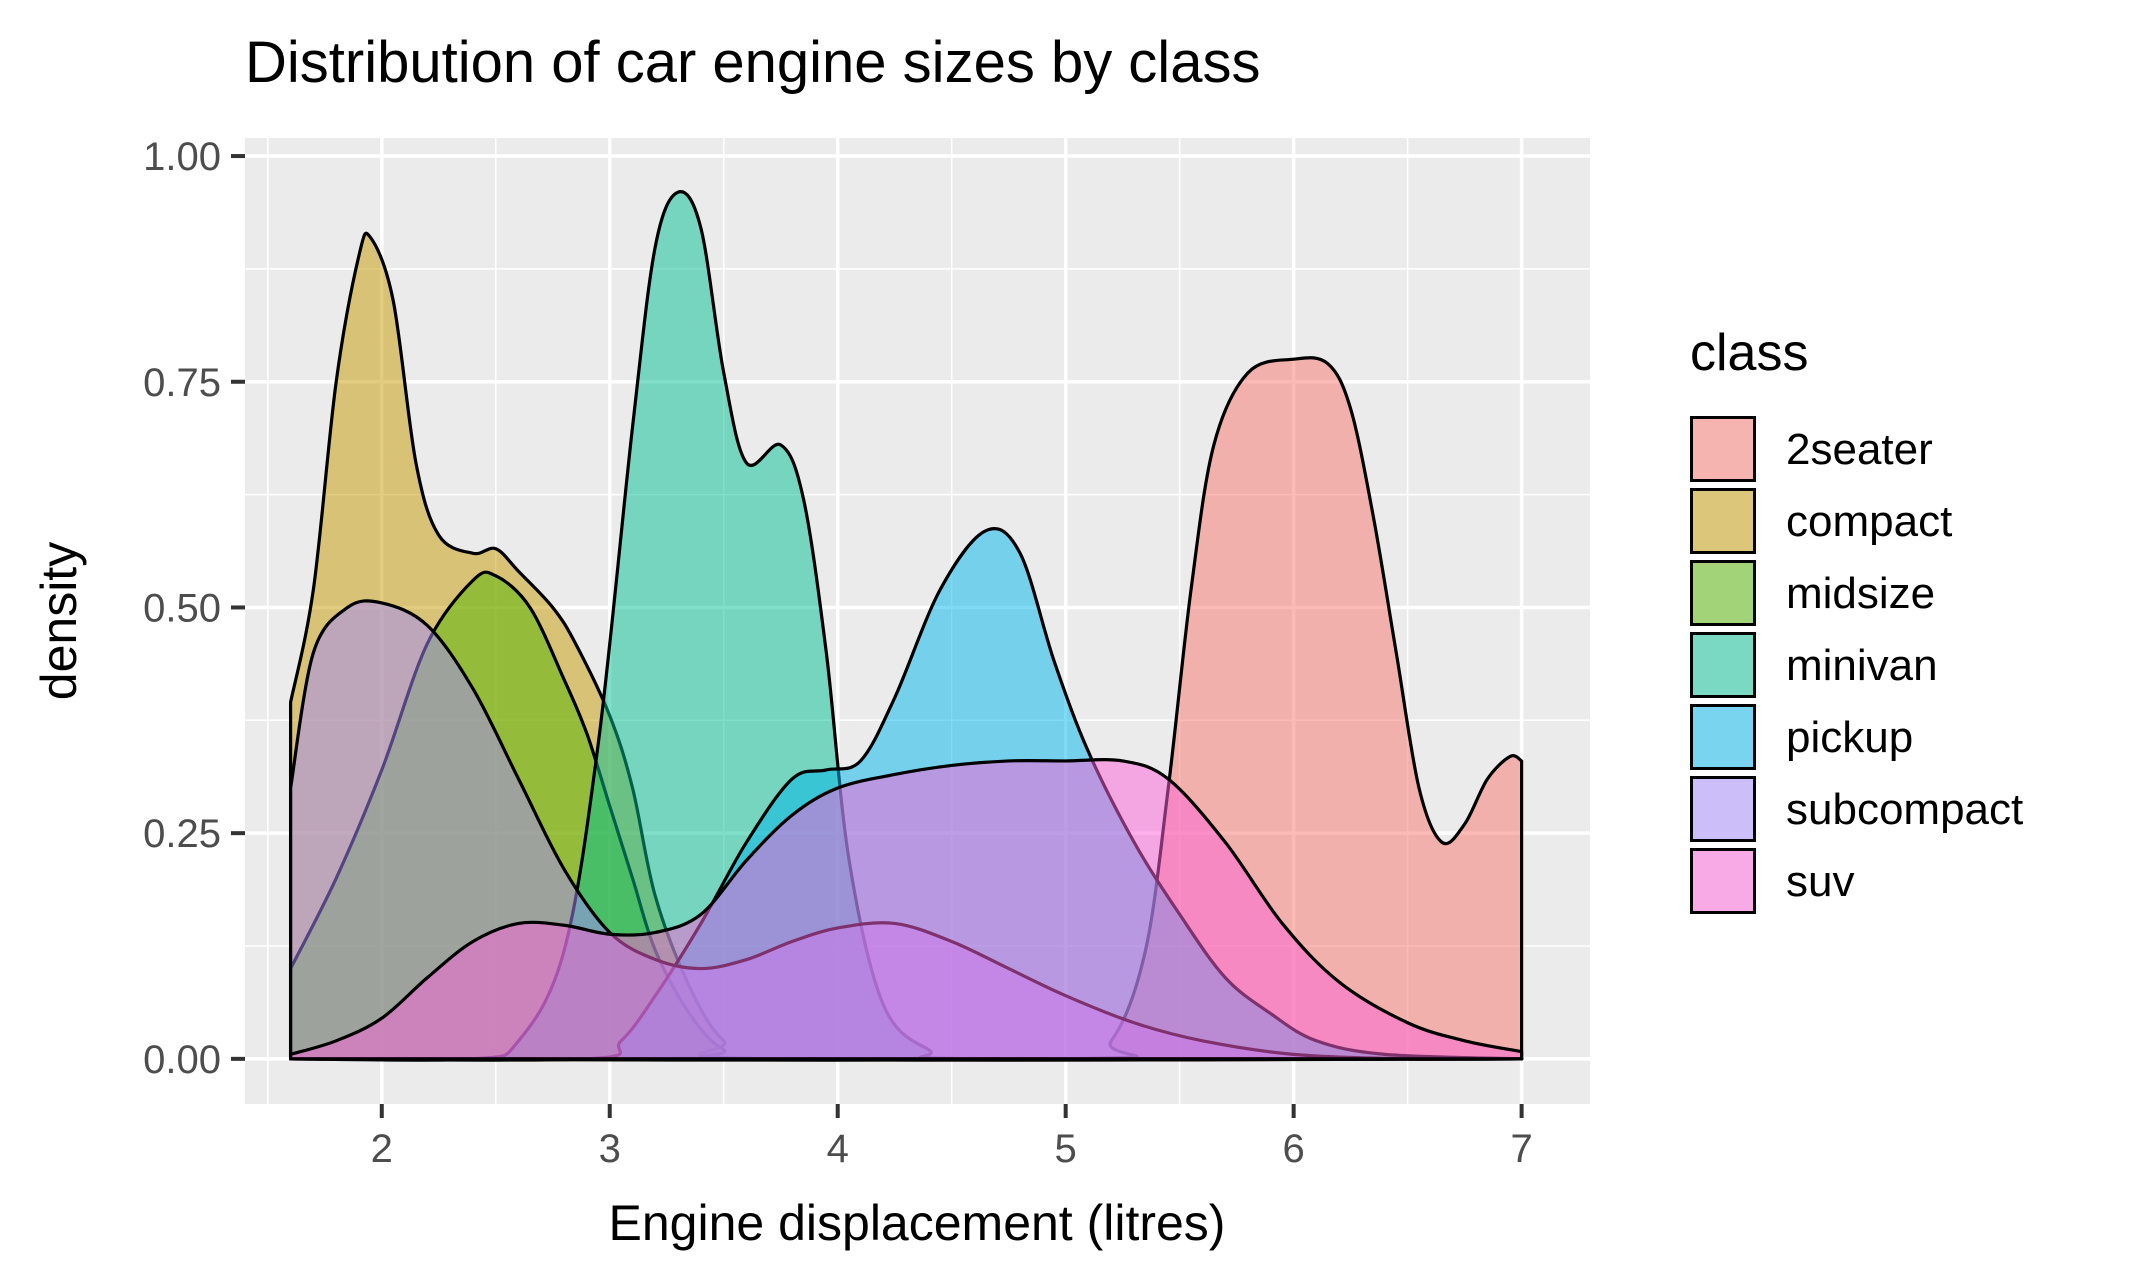  Describe the element at coordinates (838, 1149) in the screenshot. I see `x-tick-label: 4` at that location.